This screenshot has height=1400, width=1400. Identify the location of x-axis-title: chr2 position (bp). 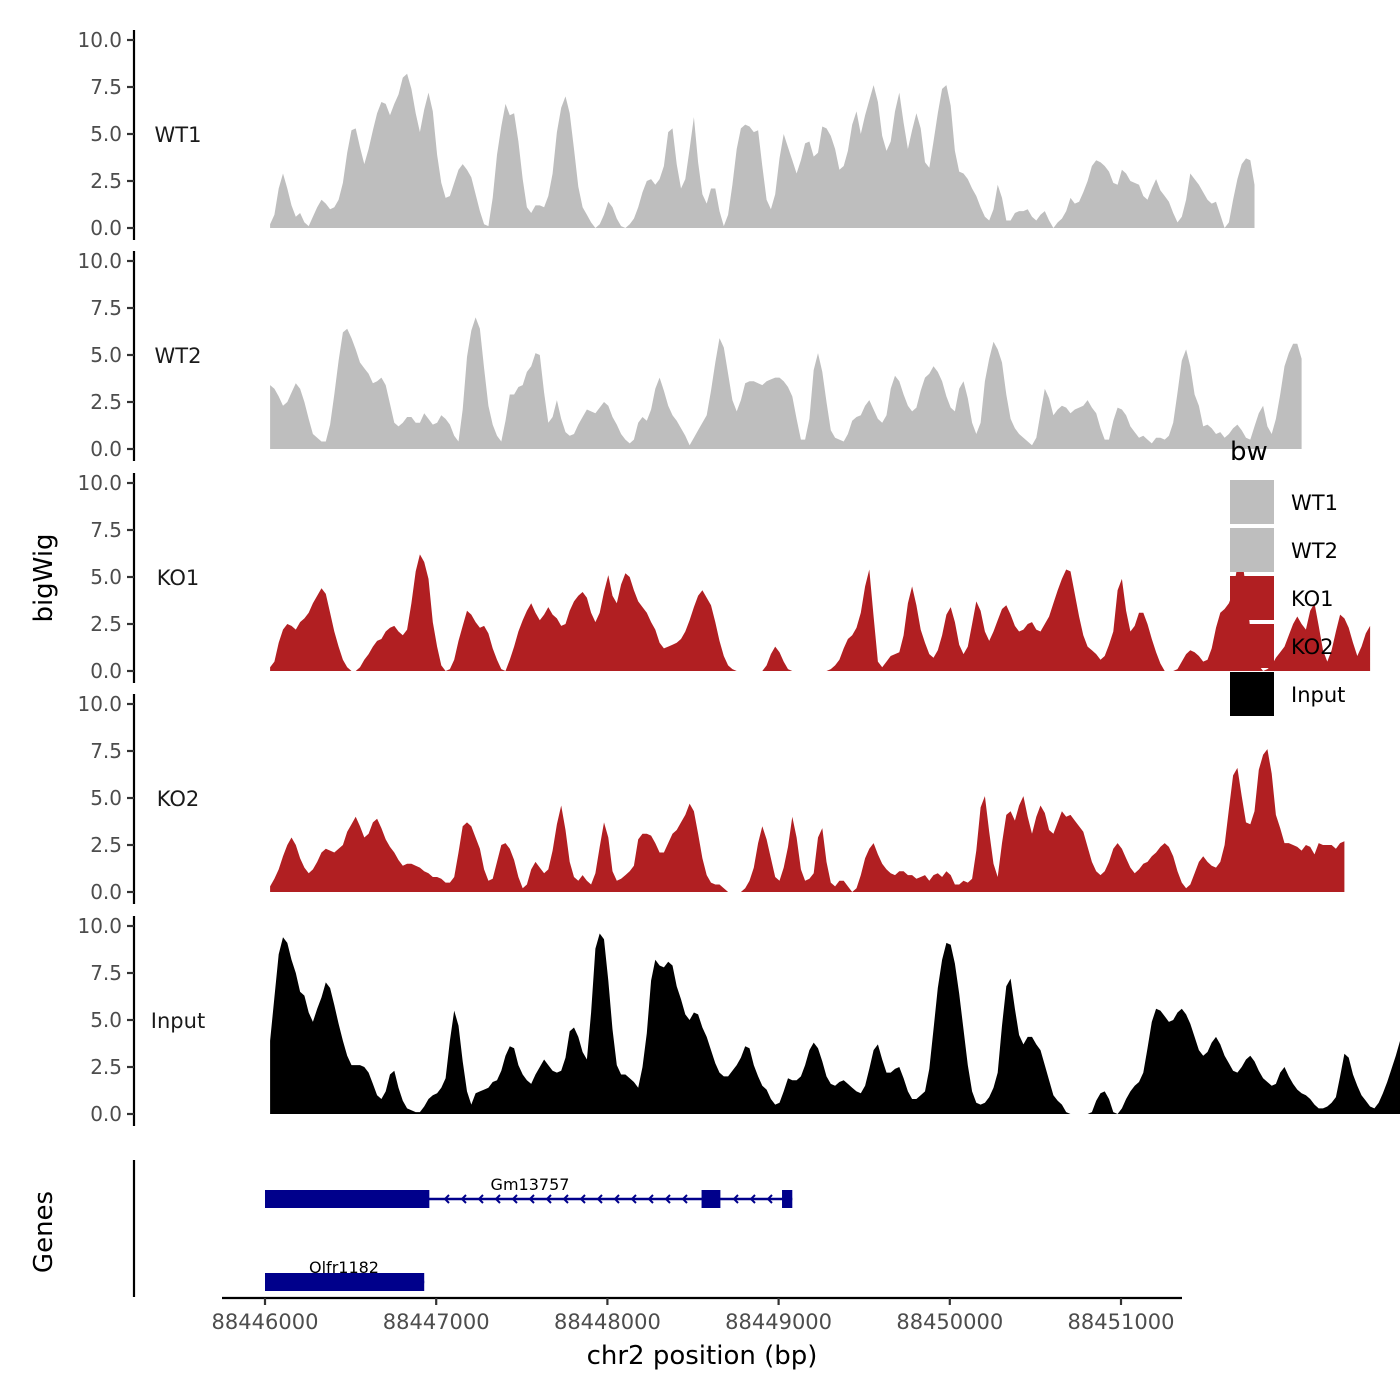
(702, 1356).